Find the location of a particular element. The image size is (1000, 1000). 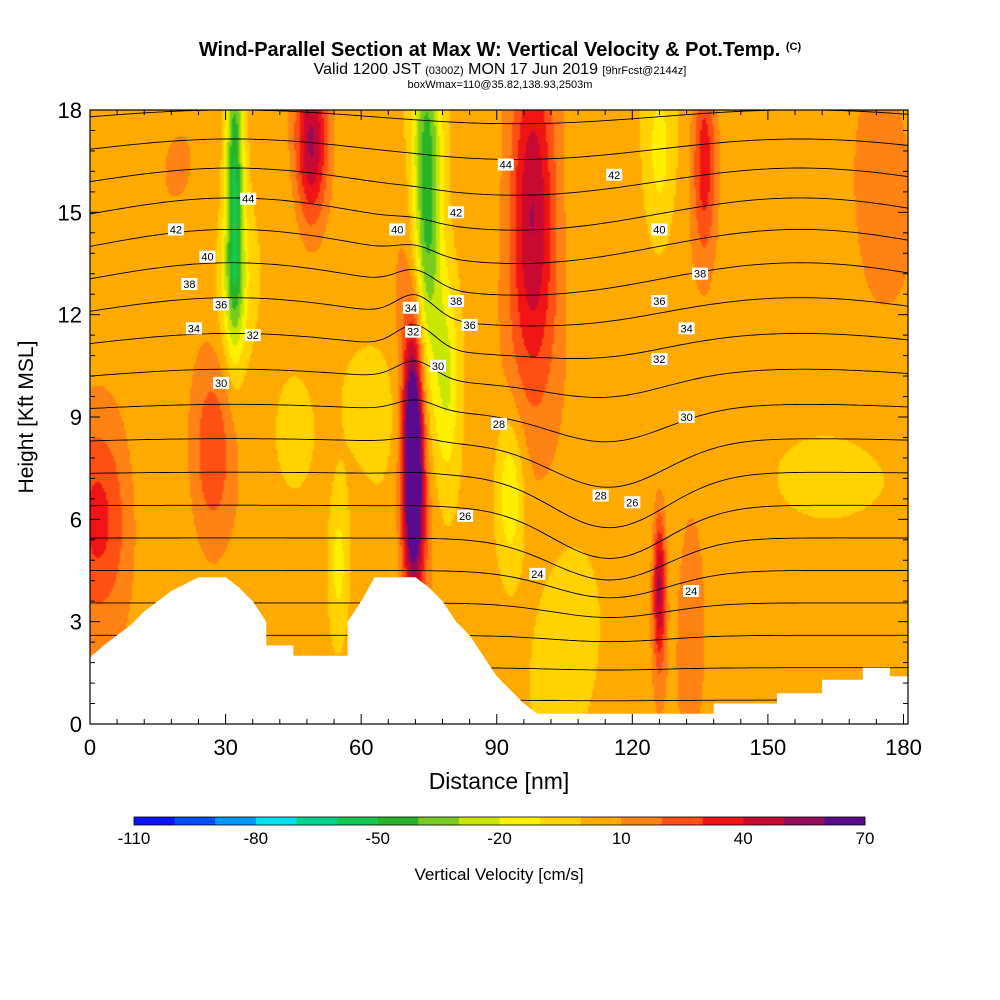

valid-date: MON 17 Jun 2019 is located at coordinates (533, 69).